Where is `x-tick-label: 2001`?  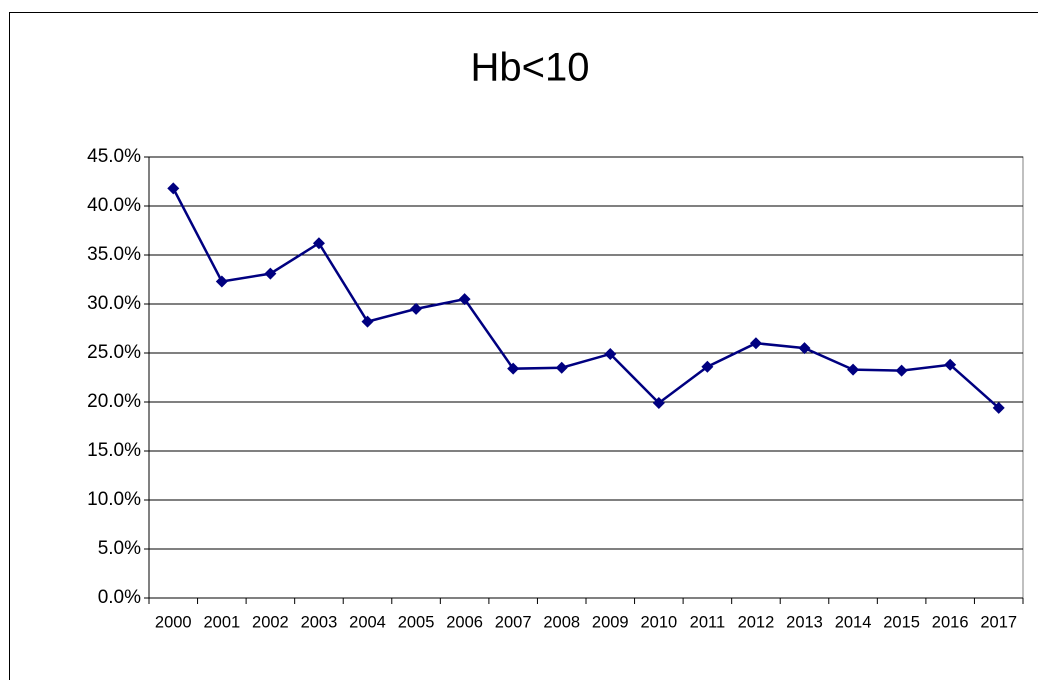 x-tick-label: 2001 is located at coordinates (221, 622).